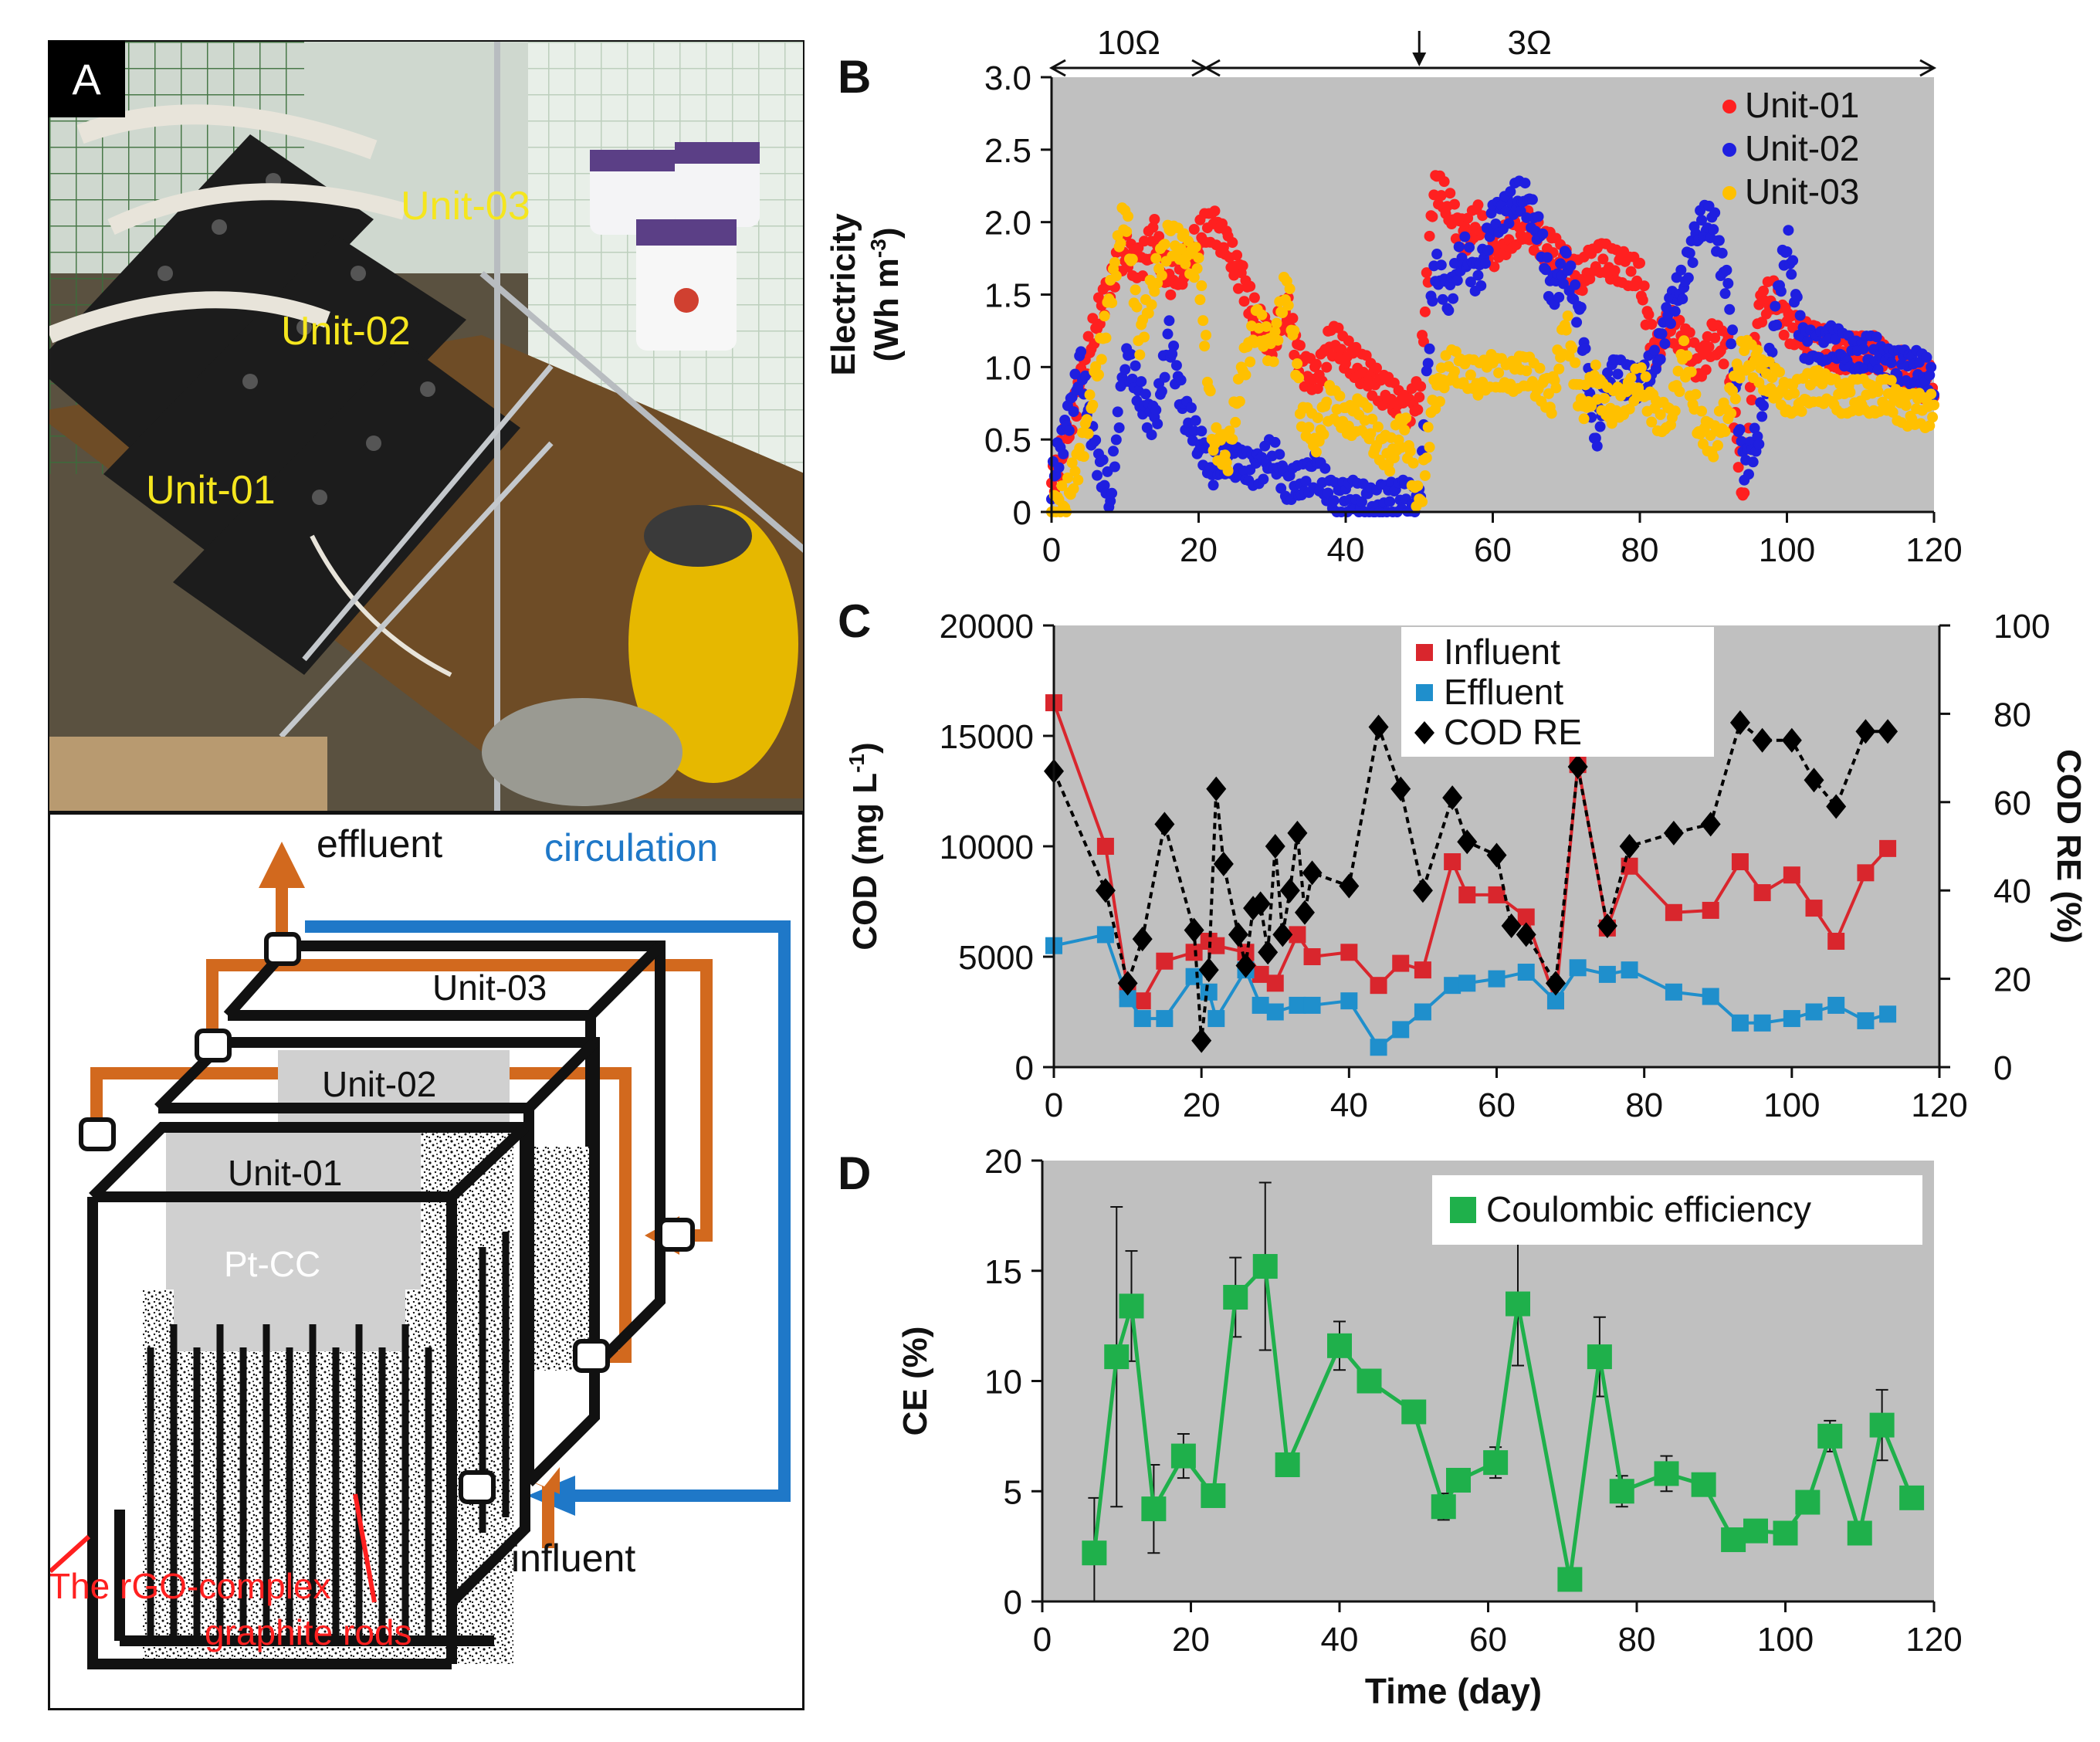  What do you see at coordinates (1007, 440) in the screenshot?
I see `chart-b-ytick-label: 0.5` at bounding box center [1007, 440].